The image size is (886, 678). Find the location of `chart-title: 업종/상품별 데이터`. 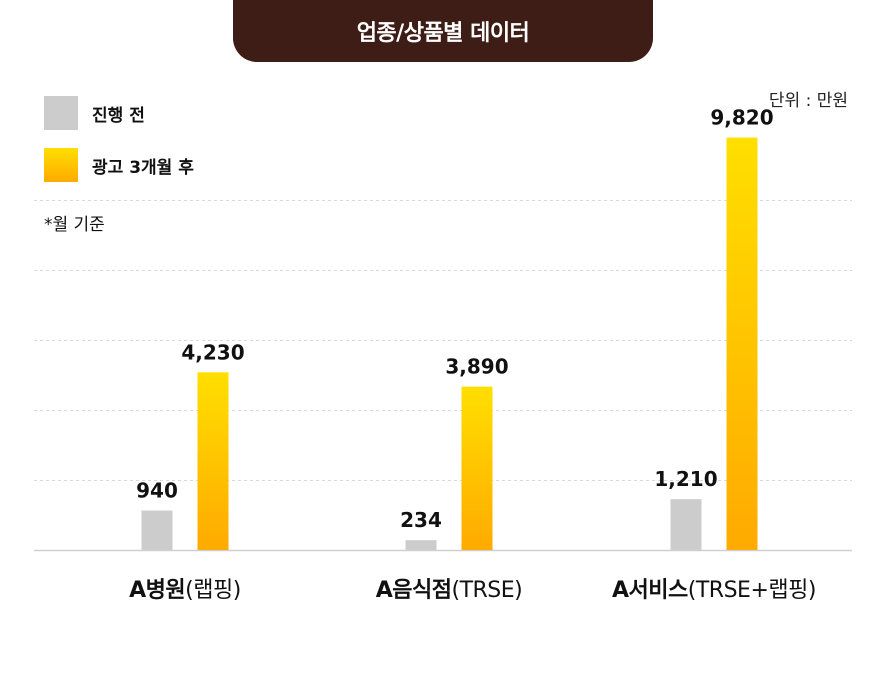

chart-title: 업종/상품별 데이터 is located at coordinates (443, 33).